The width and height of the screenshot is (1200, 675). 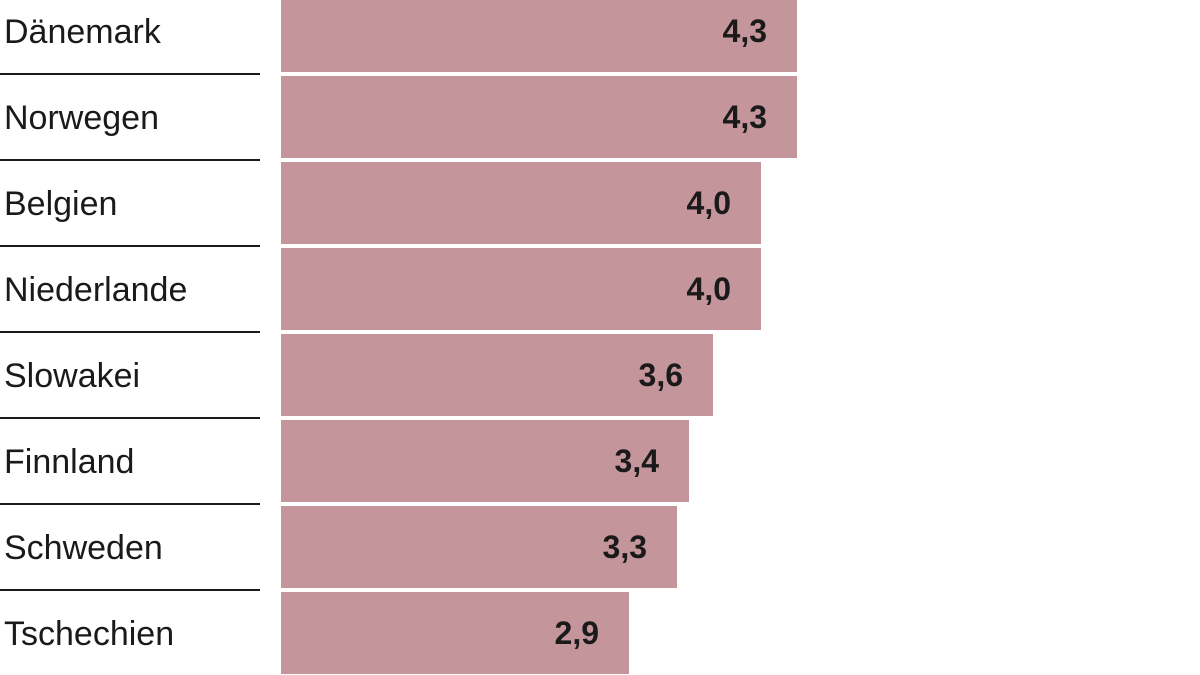 I want to click on chart-row: Tschechien 2,9, so click(x=316, y=633).